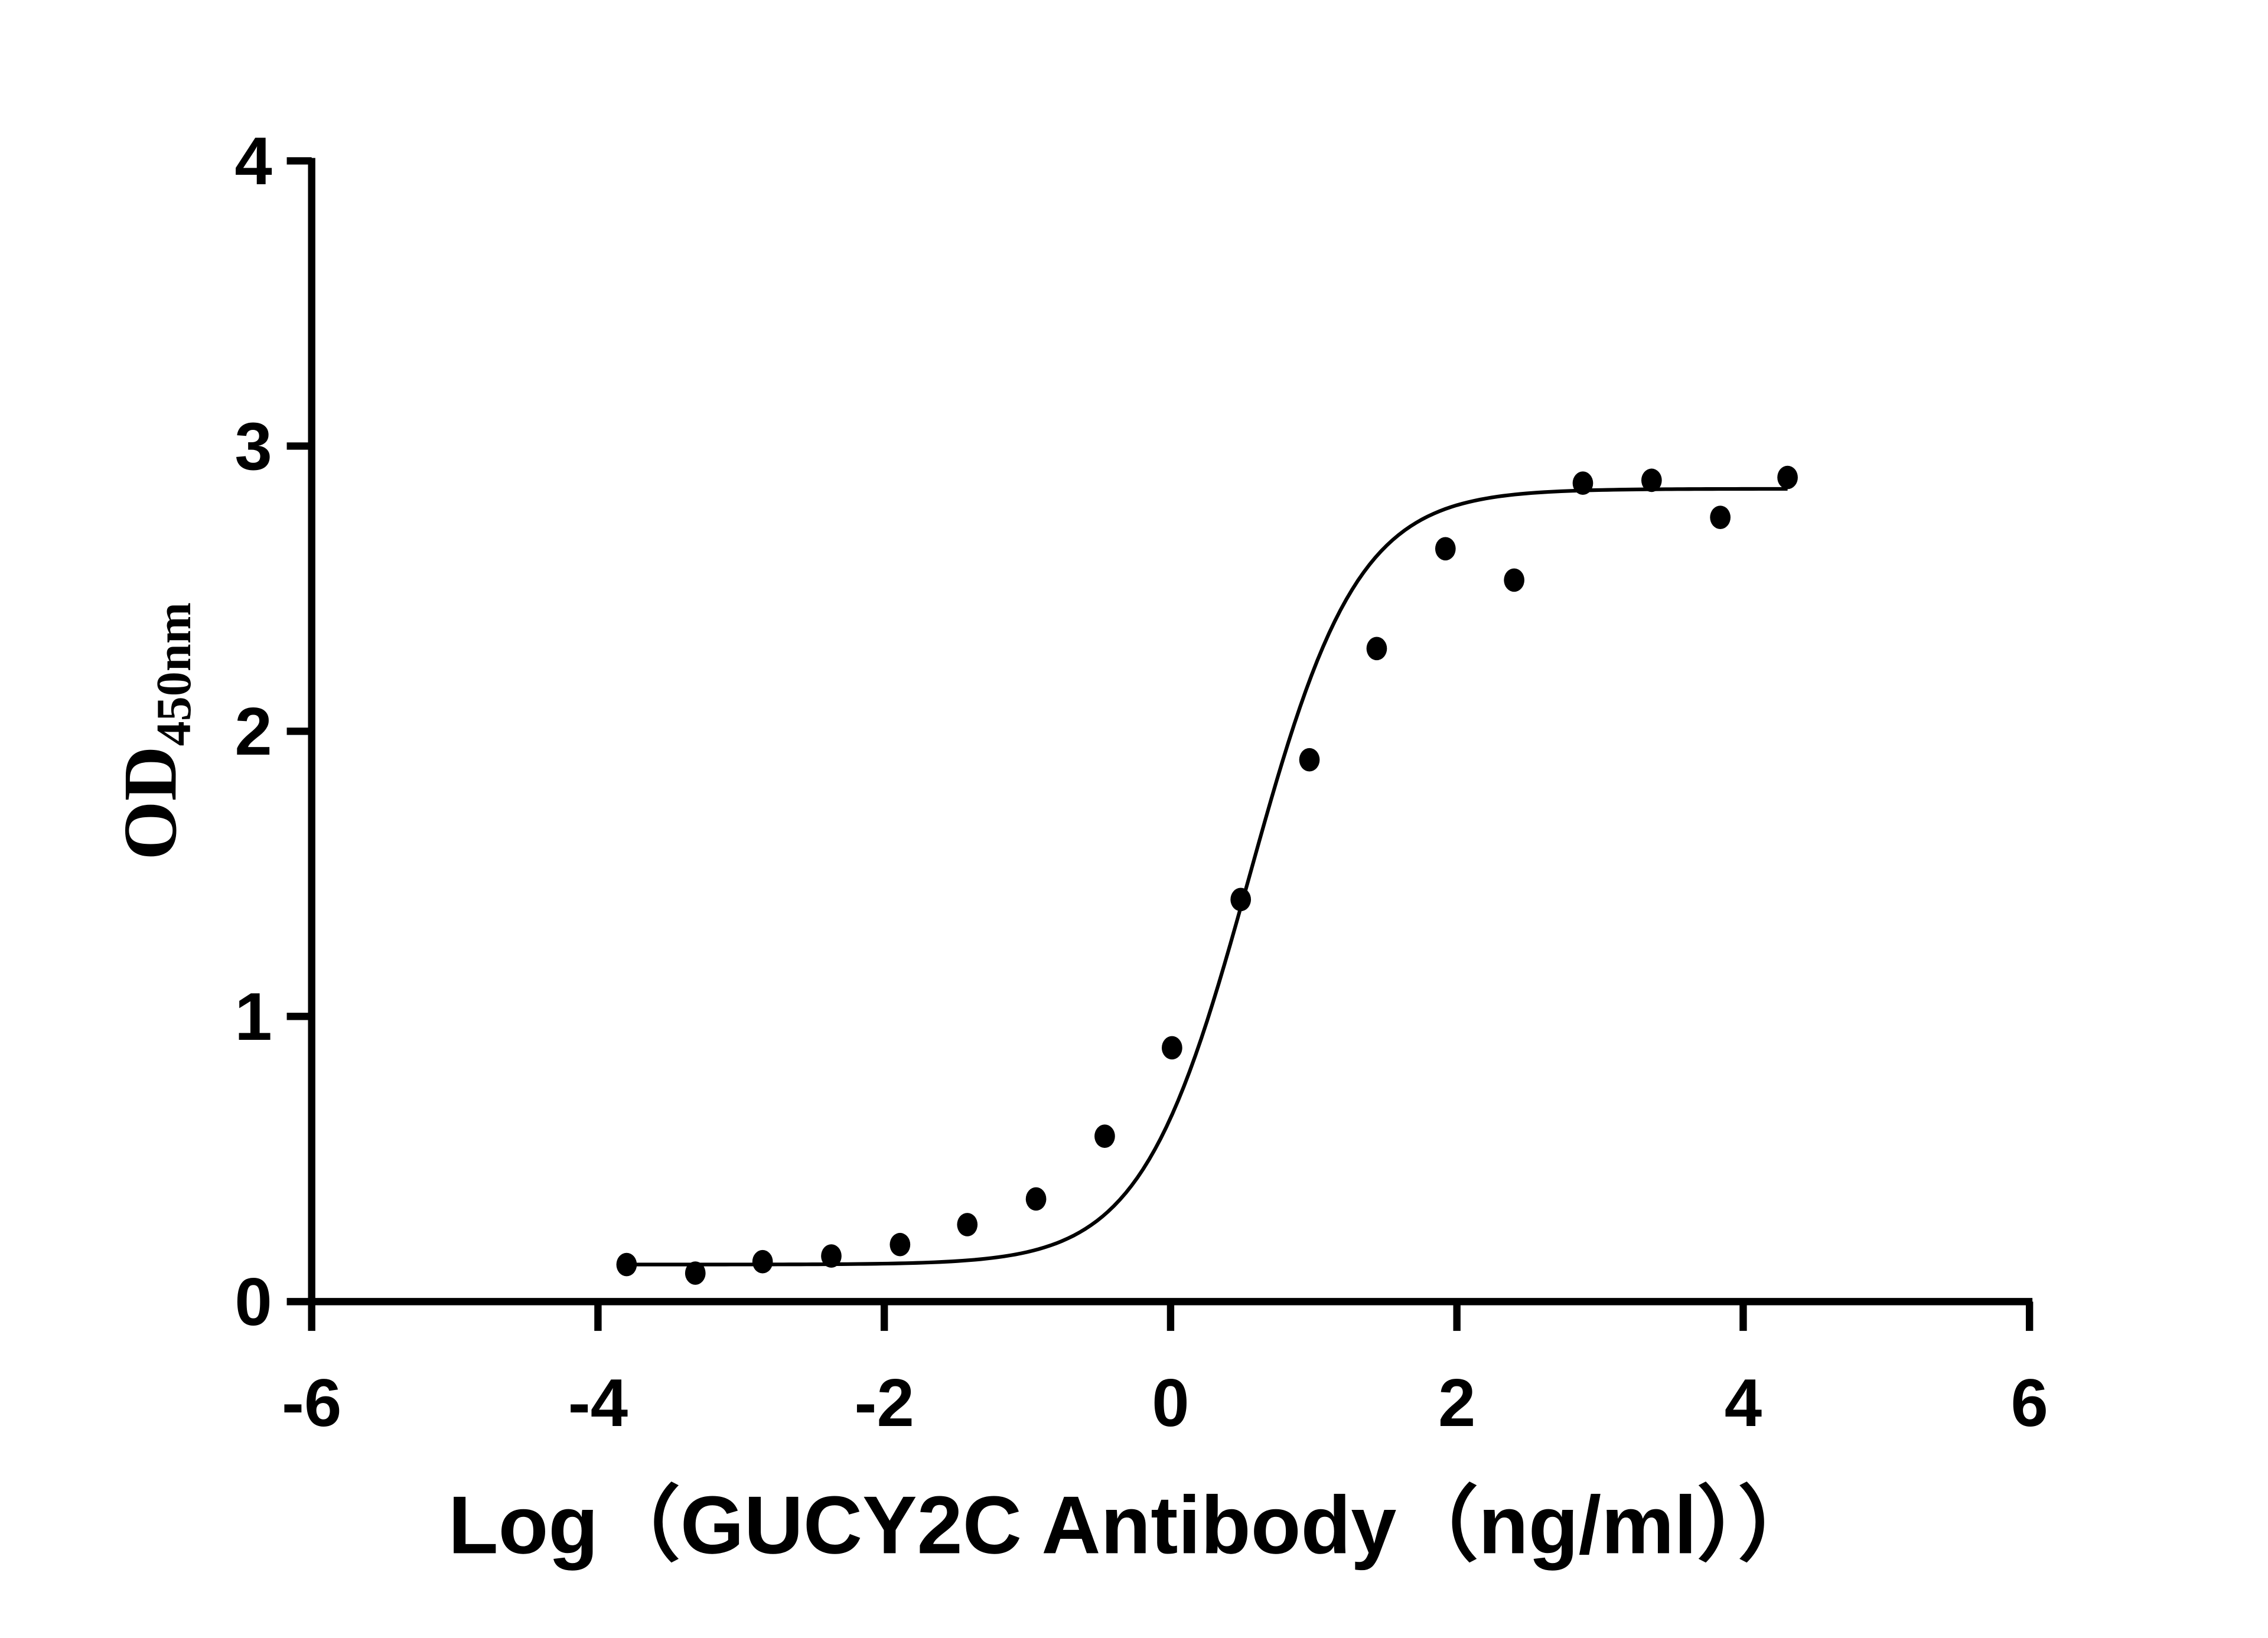  I want to click on x-tick-label: 2, so click(1456, 1404).